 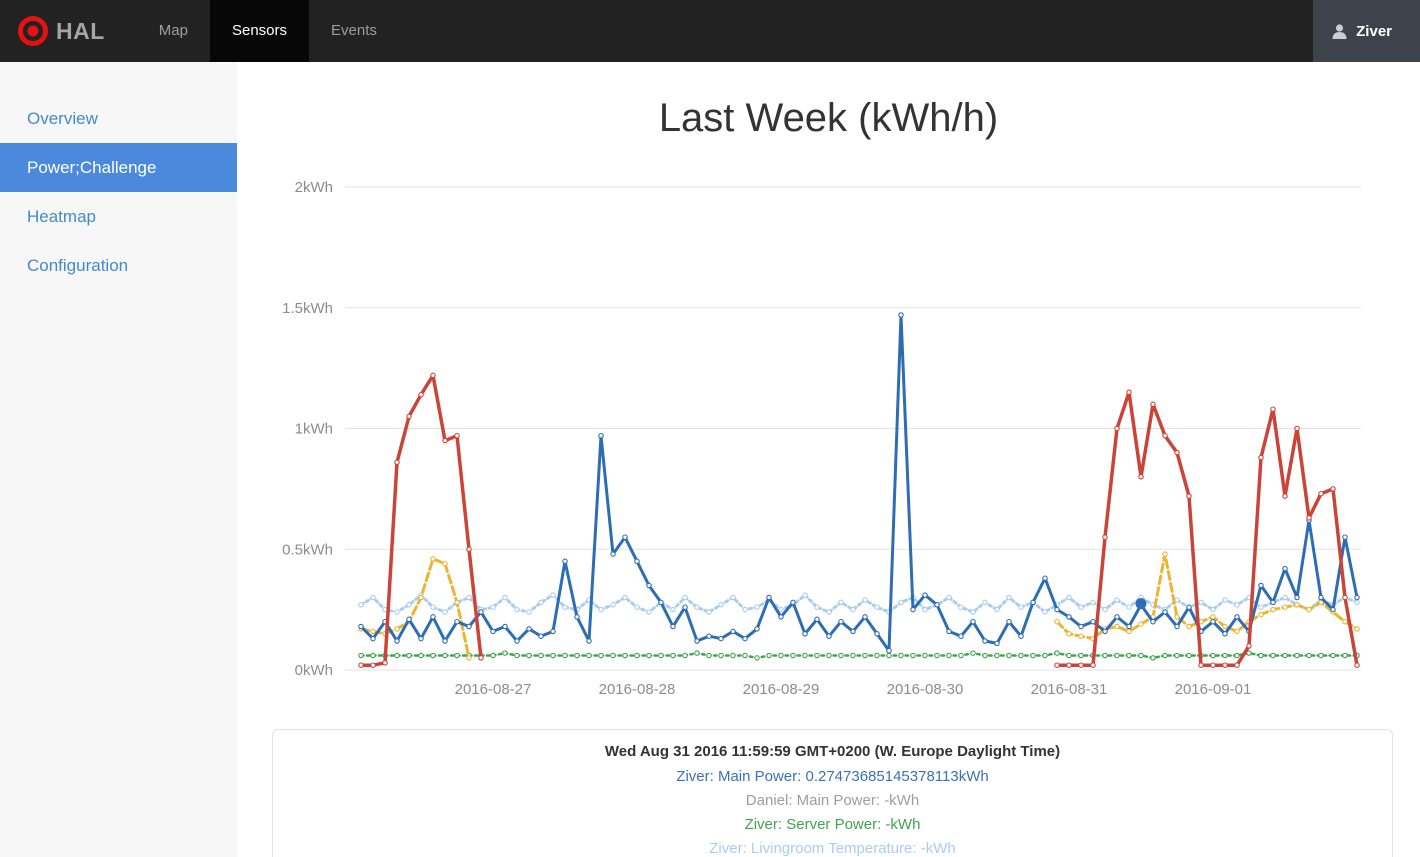 I want to click on sidebar-item-configuration: Configuration, so click(x=78, y=265).